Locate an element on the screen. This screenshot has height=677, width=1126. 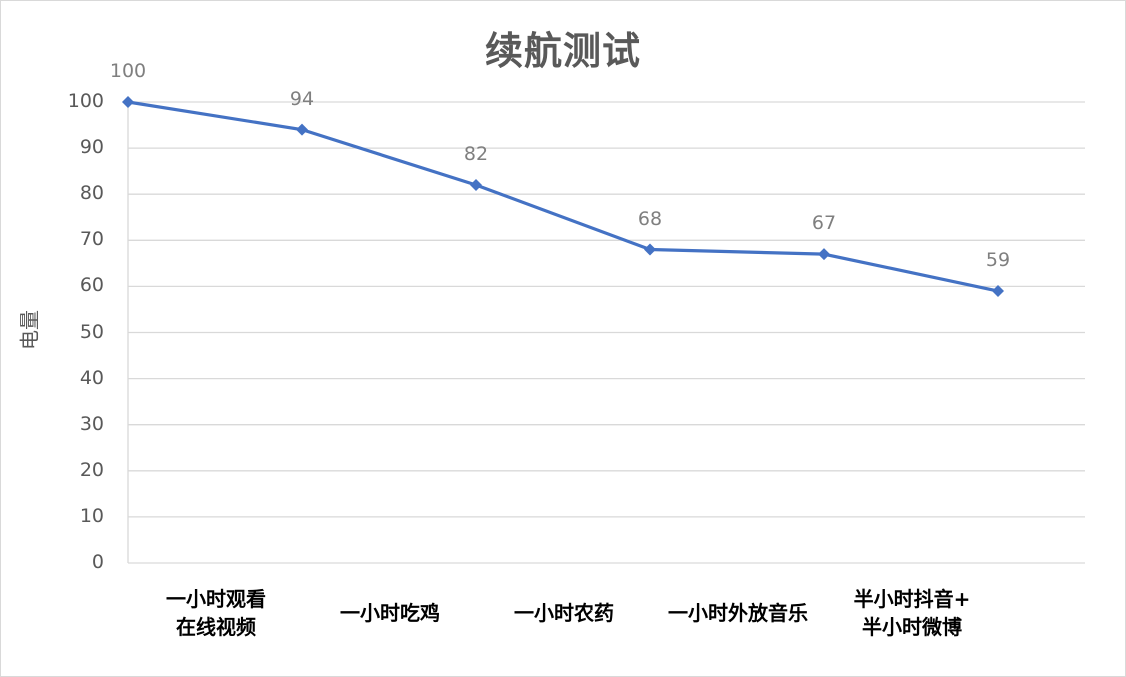
y-tick-label: 30 is located at coordinates (91, 423).